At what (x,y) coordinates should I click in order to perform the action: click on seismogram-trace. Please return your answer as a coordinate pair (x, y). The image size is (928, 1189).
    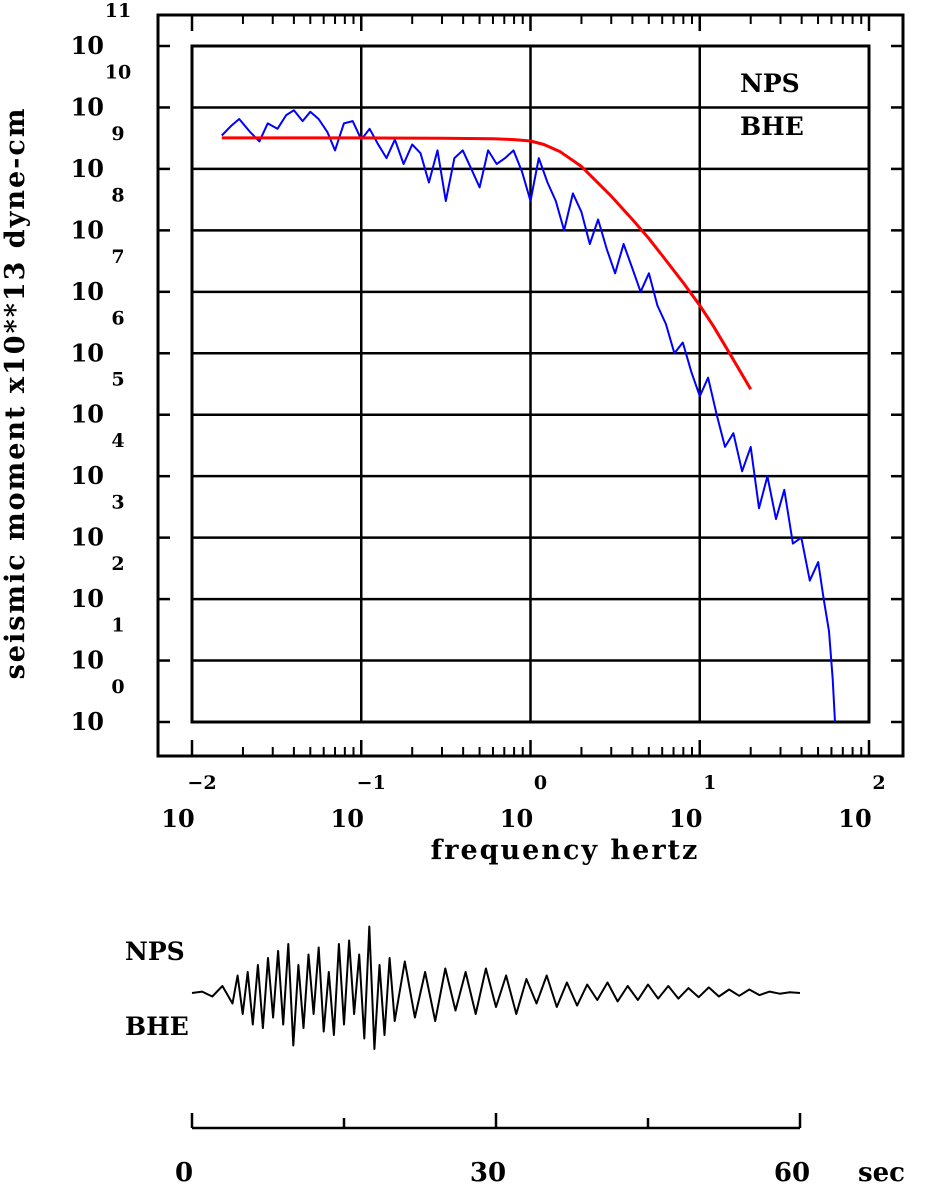
    Looking at the image, I should click on (496, 987).